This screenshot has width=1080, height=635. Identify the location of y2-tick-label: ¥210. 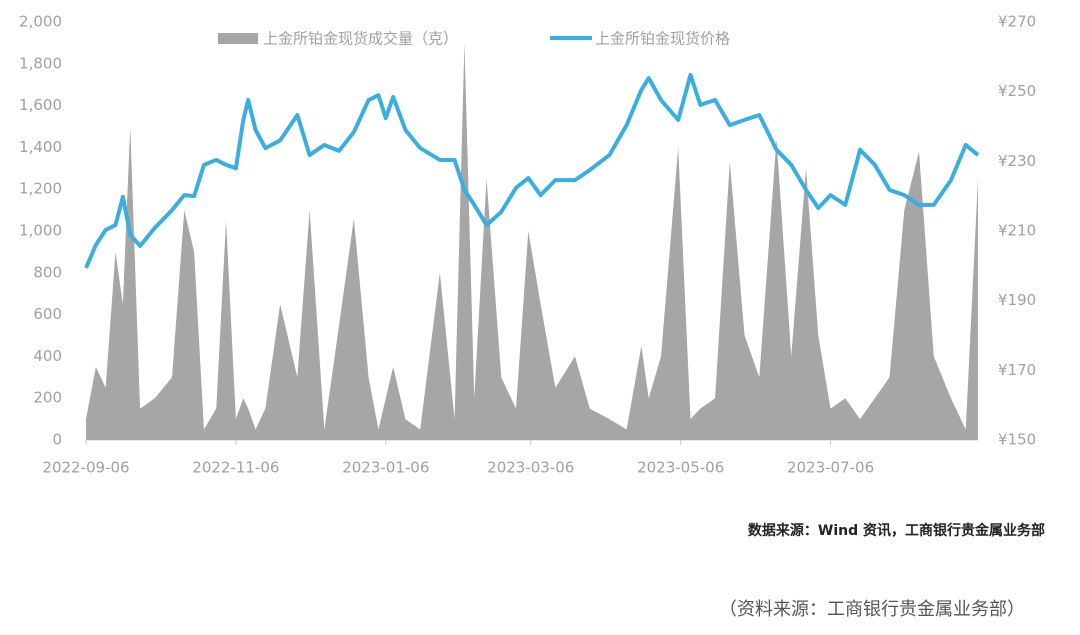
(1017, 231).